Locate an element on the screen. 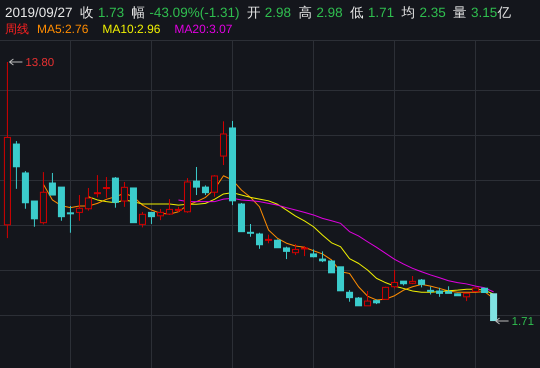 The image size is (540, 368). chart-title: 2019/09/27 收 1.73 幅 -43.09%(-1.31) 开 2.98 高 2.98 低 1.71 均 2.35 量 3.15亿 is located at coordinates (258, 12).